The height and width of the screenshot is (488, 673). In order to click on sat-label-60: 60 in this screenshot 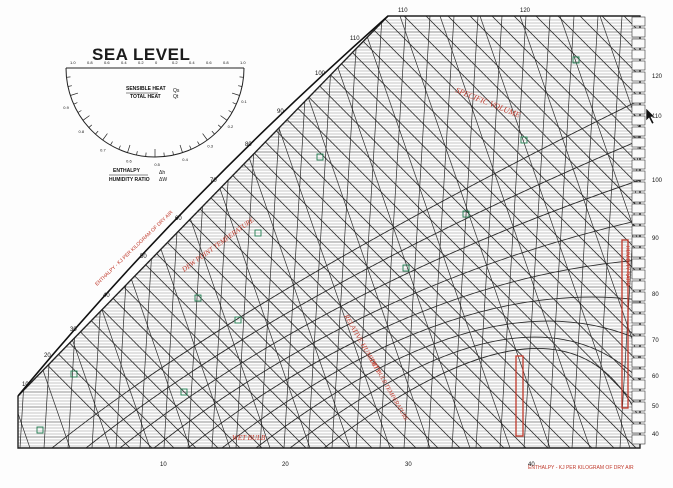, I will do `click(178, 219)`.